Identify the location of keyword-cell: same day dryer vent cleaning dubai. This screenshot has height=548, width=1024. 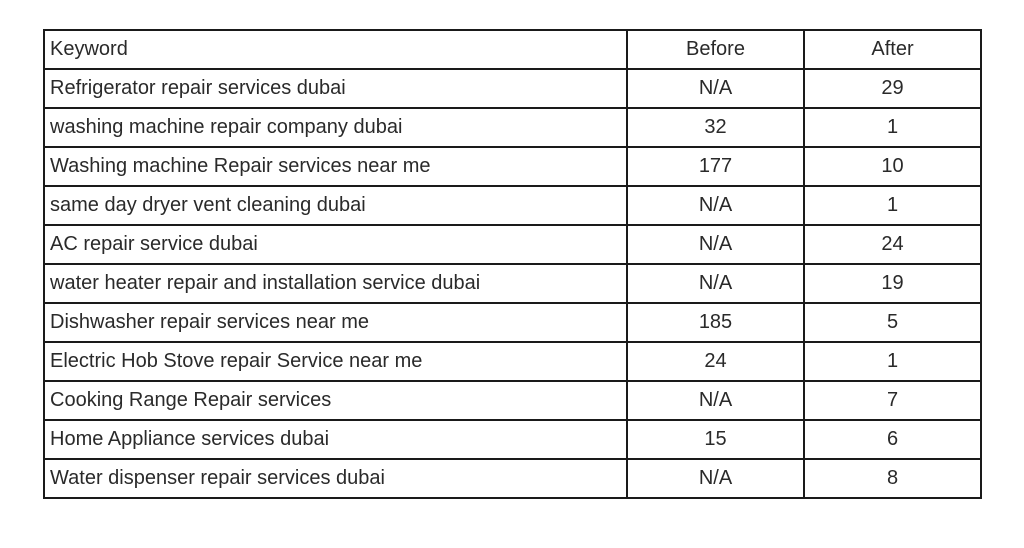
(335, 205).